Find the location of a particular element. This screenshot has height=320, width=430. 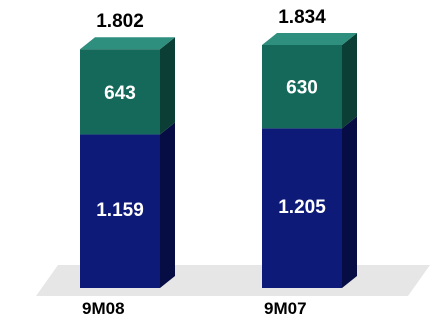

total-label: 1.802 is located at coordinates (120, 21).